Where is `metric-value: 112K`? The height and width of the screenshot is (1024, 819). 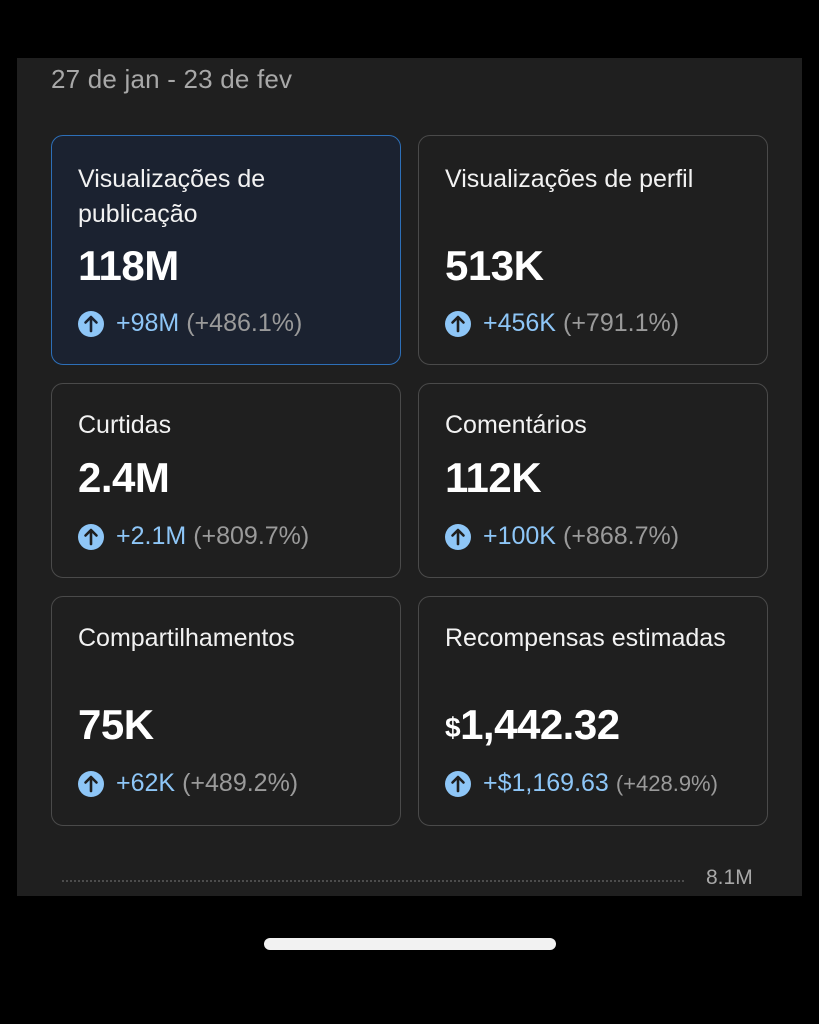 metric-value: 112K is located at coordinates (493, 477).